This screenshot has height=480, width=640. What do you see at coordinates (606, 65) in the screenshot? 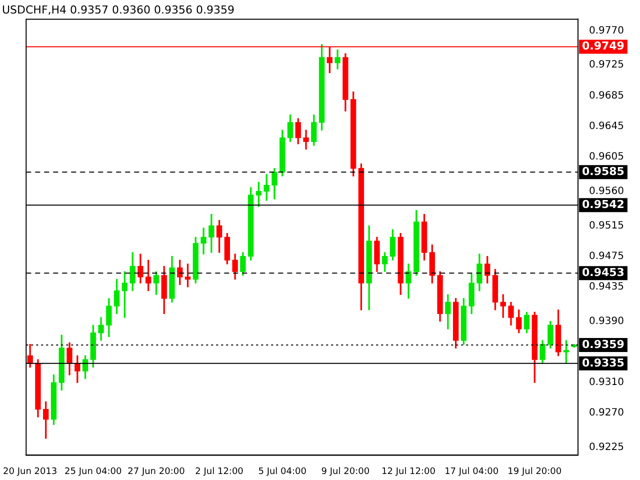
I see `y-tick-label: 0.9725` at bounding box center [606, 65].